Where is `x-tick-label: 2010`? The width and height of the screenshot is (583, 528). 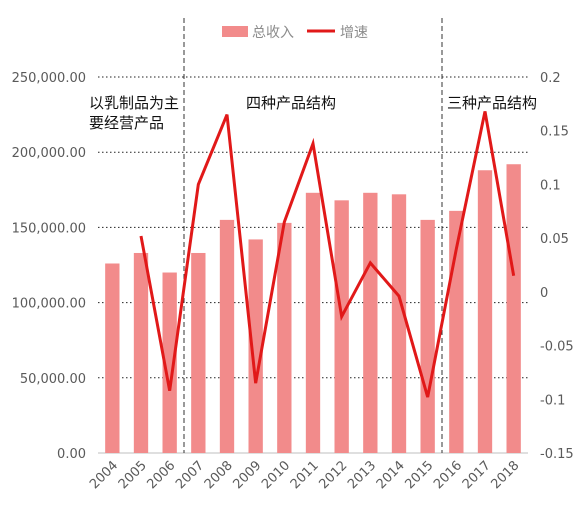
x-tick-label: 2010 is located at coordinates (276, 475).